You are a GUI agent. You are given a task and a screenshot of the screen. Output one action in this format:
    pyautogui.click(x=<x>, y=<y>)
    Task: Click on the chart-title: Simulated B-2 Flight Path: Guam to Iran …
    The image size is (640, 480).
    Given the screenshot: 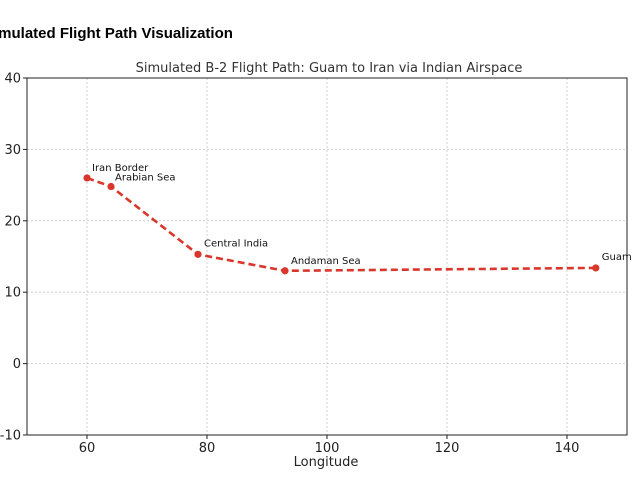 What is the action you would take?
    pyautogui.click(x=329, y=68)
    